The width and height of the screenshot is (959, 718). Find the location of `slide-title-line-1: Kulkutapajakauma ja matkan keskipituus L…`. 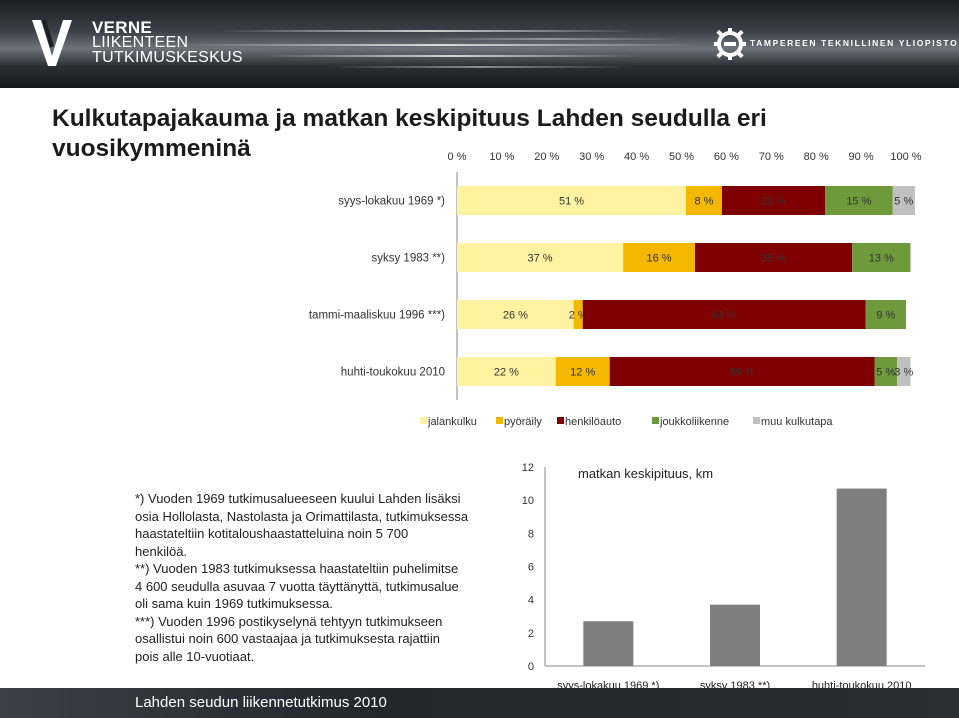

slide-title-line-1: Kulkutapajakauma ja matkan keskipituus L… is located at coordinates (409, 118).